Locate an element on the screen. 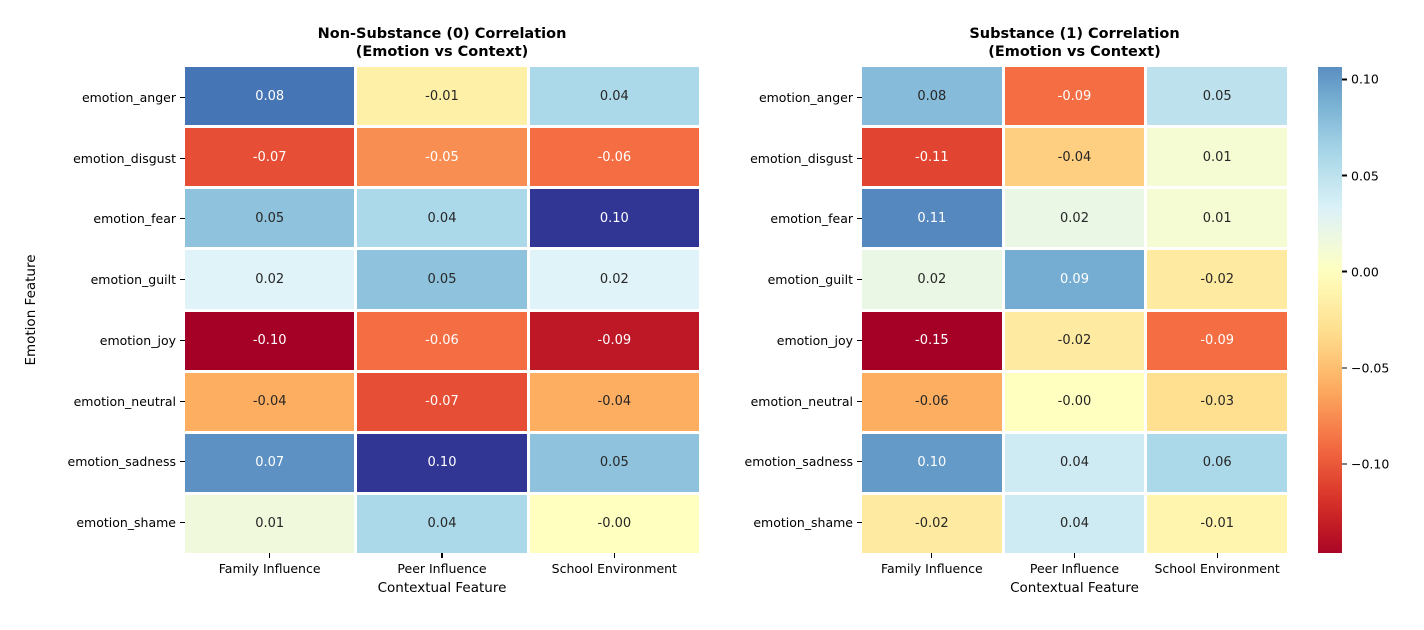 The image size is (1424, 630). heatmap-cell: -0.07 is located at coordinates (270, 157).